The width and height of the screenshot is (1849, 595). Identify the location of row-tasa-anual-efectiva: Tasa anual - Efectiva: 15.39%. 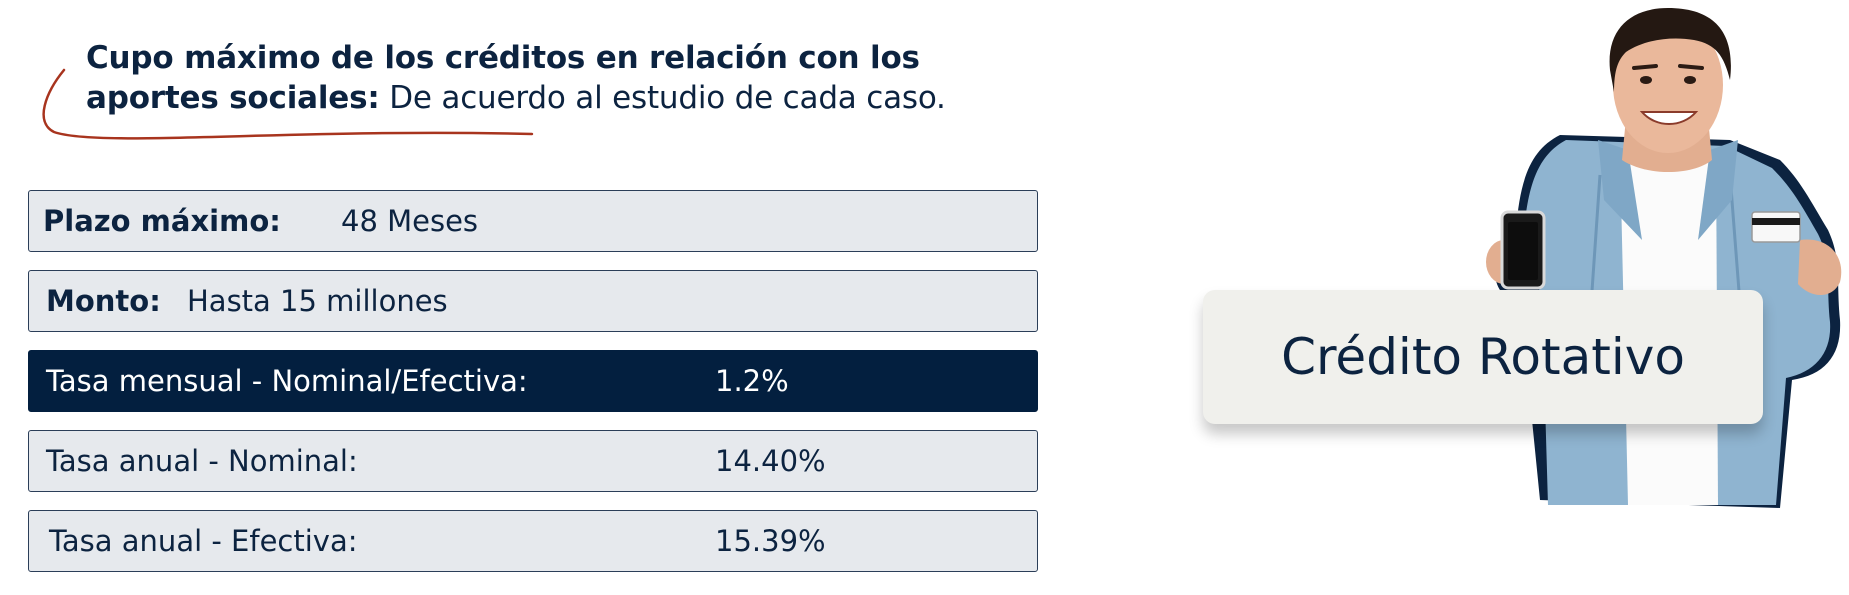
(533, 541).